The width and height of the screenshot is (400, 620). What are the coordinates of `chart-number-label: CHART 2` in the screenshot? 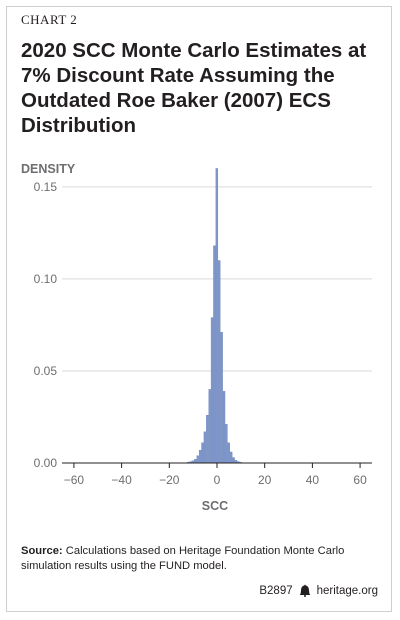 It's located at (49, 19).